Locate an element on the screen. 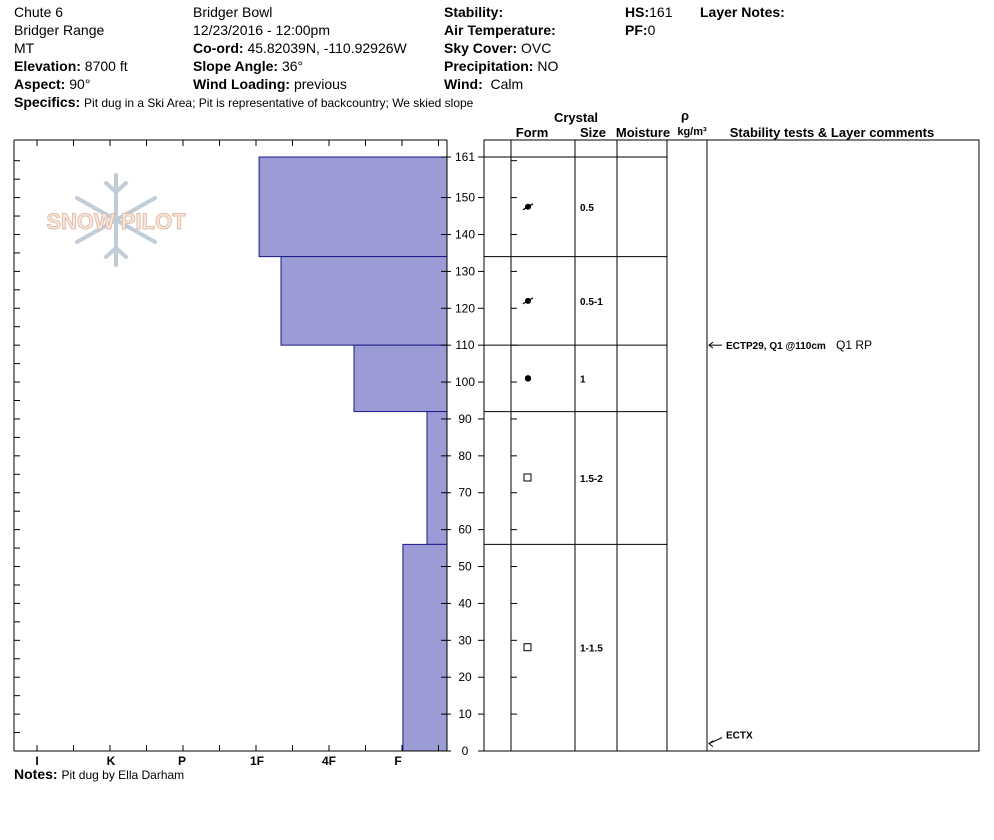 This screenshot has height=840, width=994. depth-label-90: 90 is located at coordinates (465, 419).